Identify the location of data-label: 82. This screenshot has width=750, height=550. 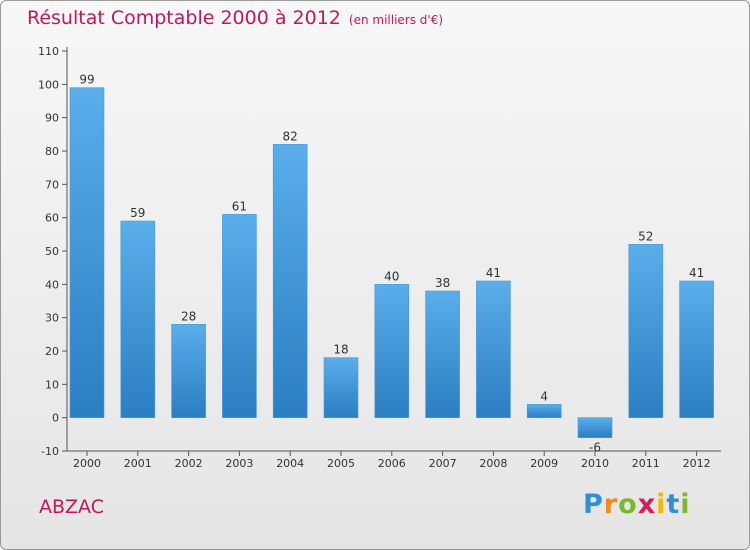
(290, 136).